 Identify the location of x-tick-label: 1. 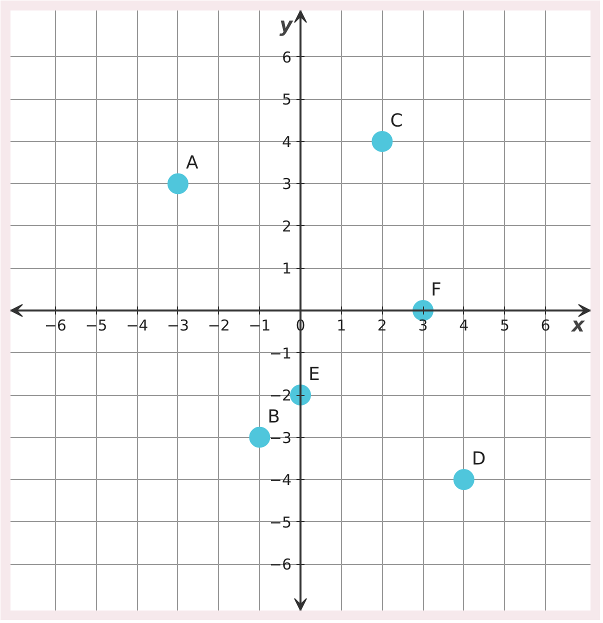
(341, 325).